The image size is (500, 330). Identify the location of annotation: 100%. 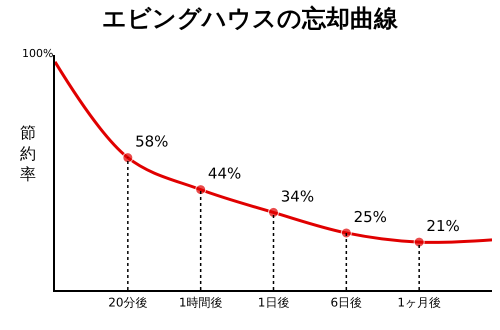
(38, 53).